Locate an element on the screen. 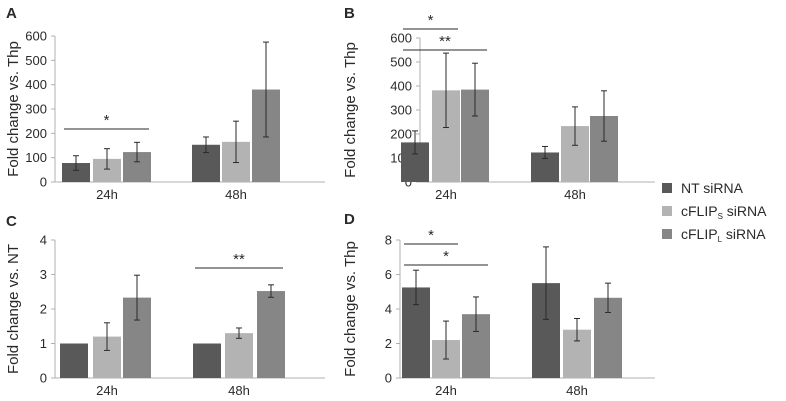 The image size is (786, 401). y-tick-label: 3 is located at coordinates (43, 274).